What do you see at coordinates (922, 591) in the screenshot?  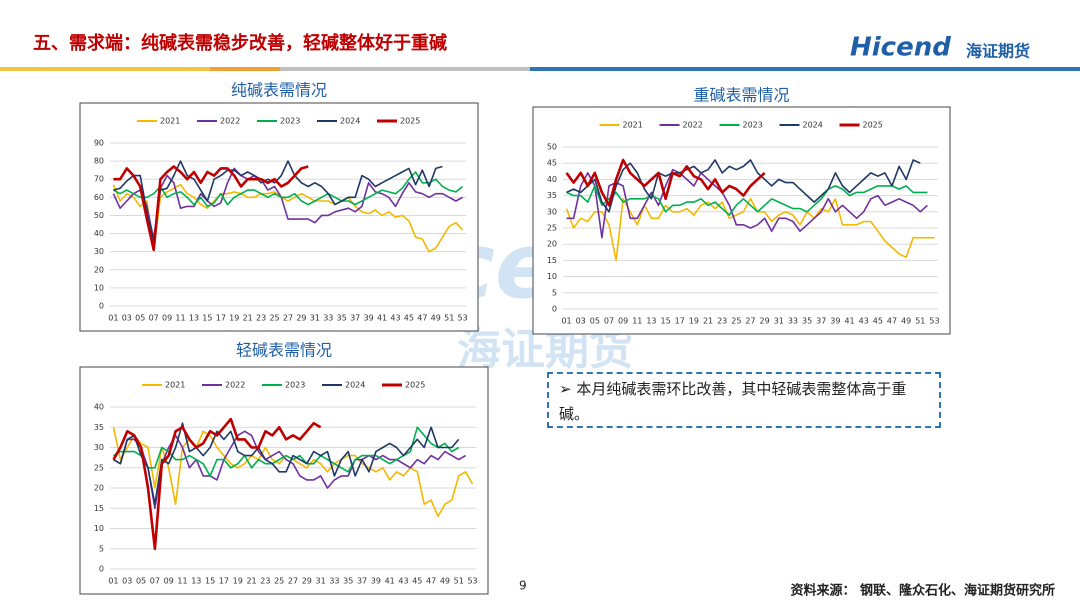 I see `source: 资料来源： 钢联、隆众石化、海证期货研究所` at bounding box center [922, 591].